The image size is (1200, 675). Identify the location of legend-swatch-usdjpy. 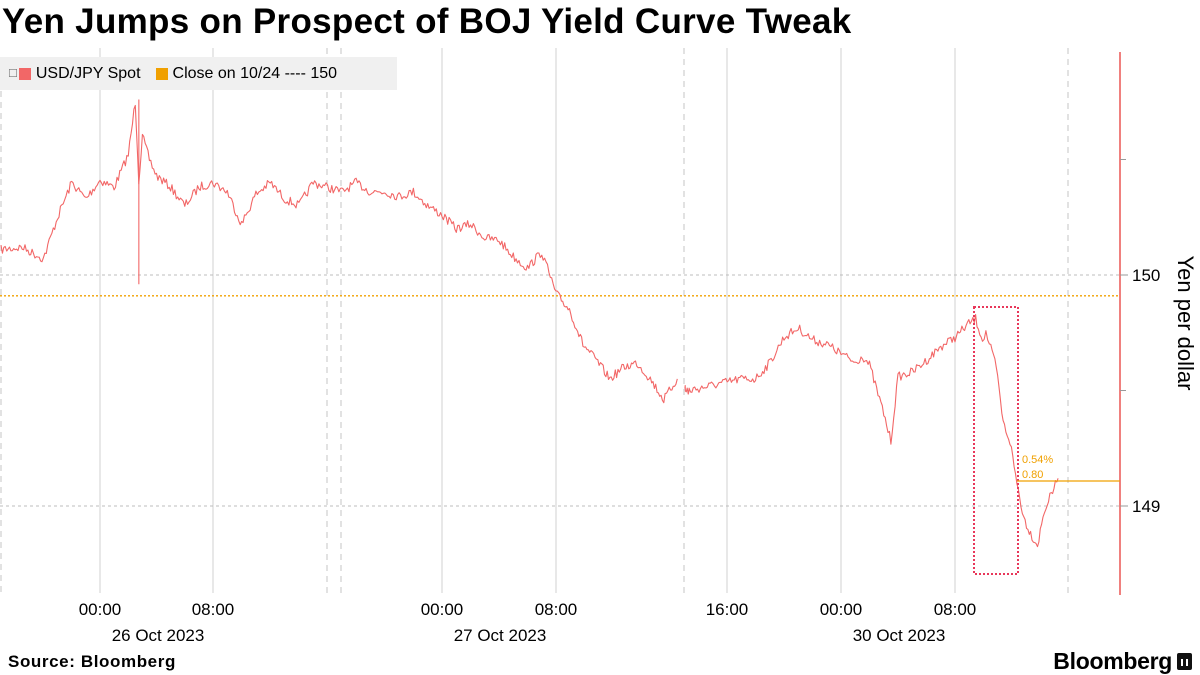
(24, 73).